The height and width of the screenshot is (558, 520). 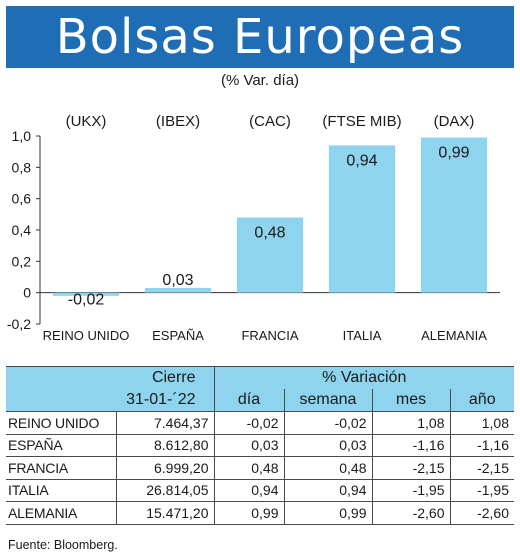 What do you see at coordinates (22, 230) in the screenshot?
I see `y-tick-label: 0,4` at bounding box center [22, 230].